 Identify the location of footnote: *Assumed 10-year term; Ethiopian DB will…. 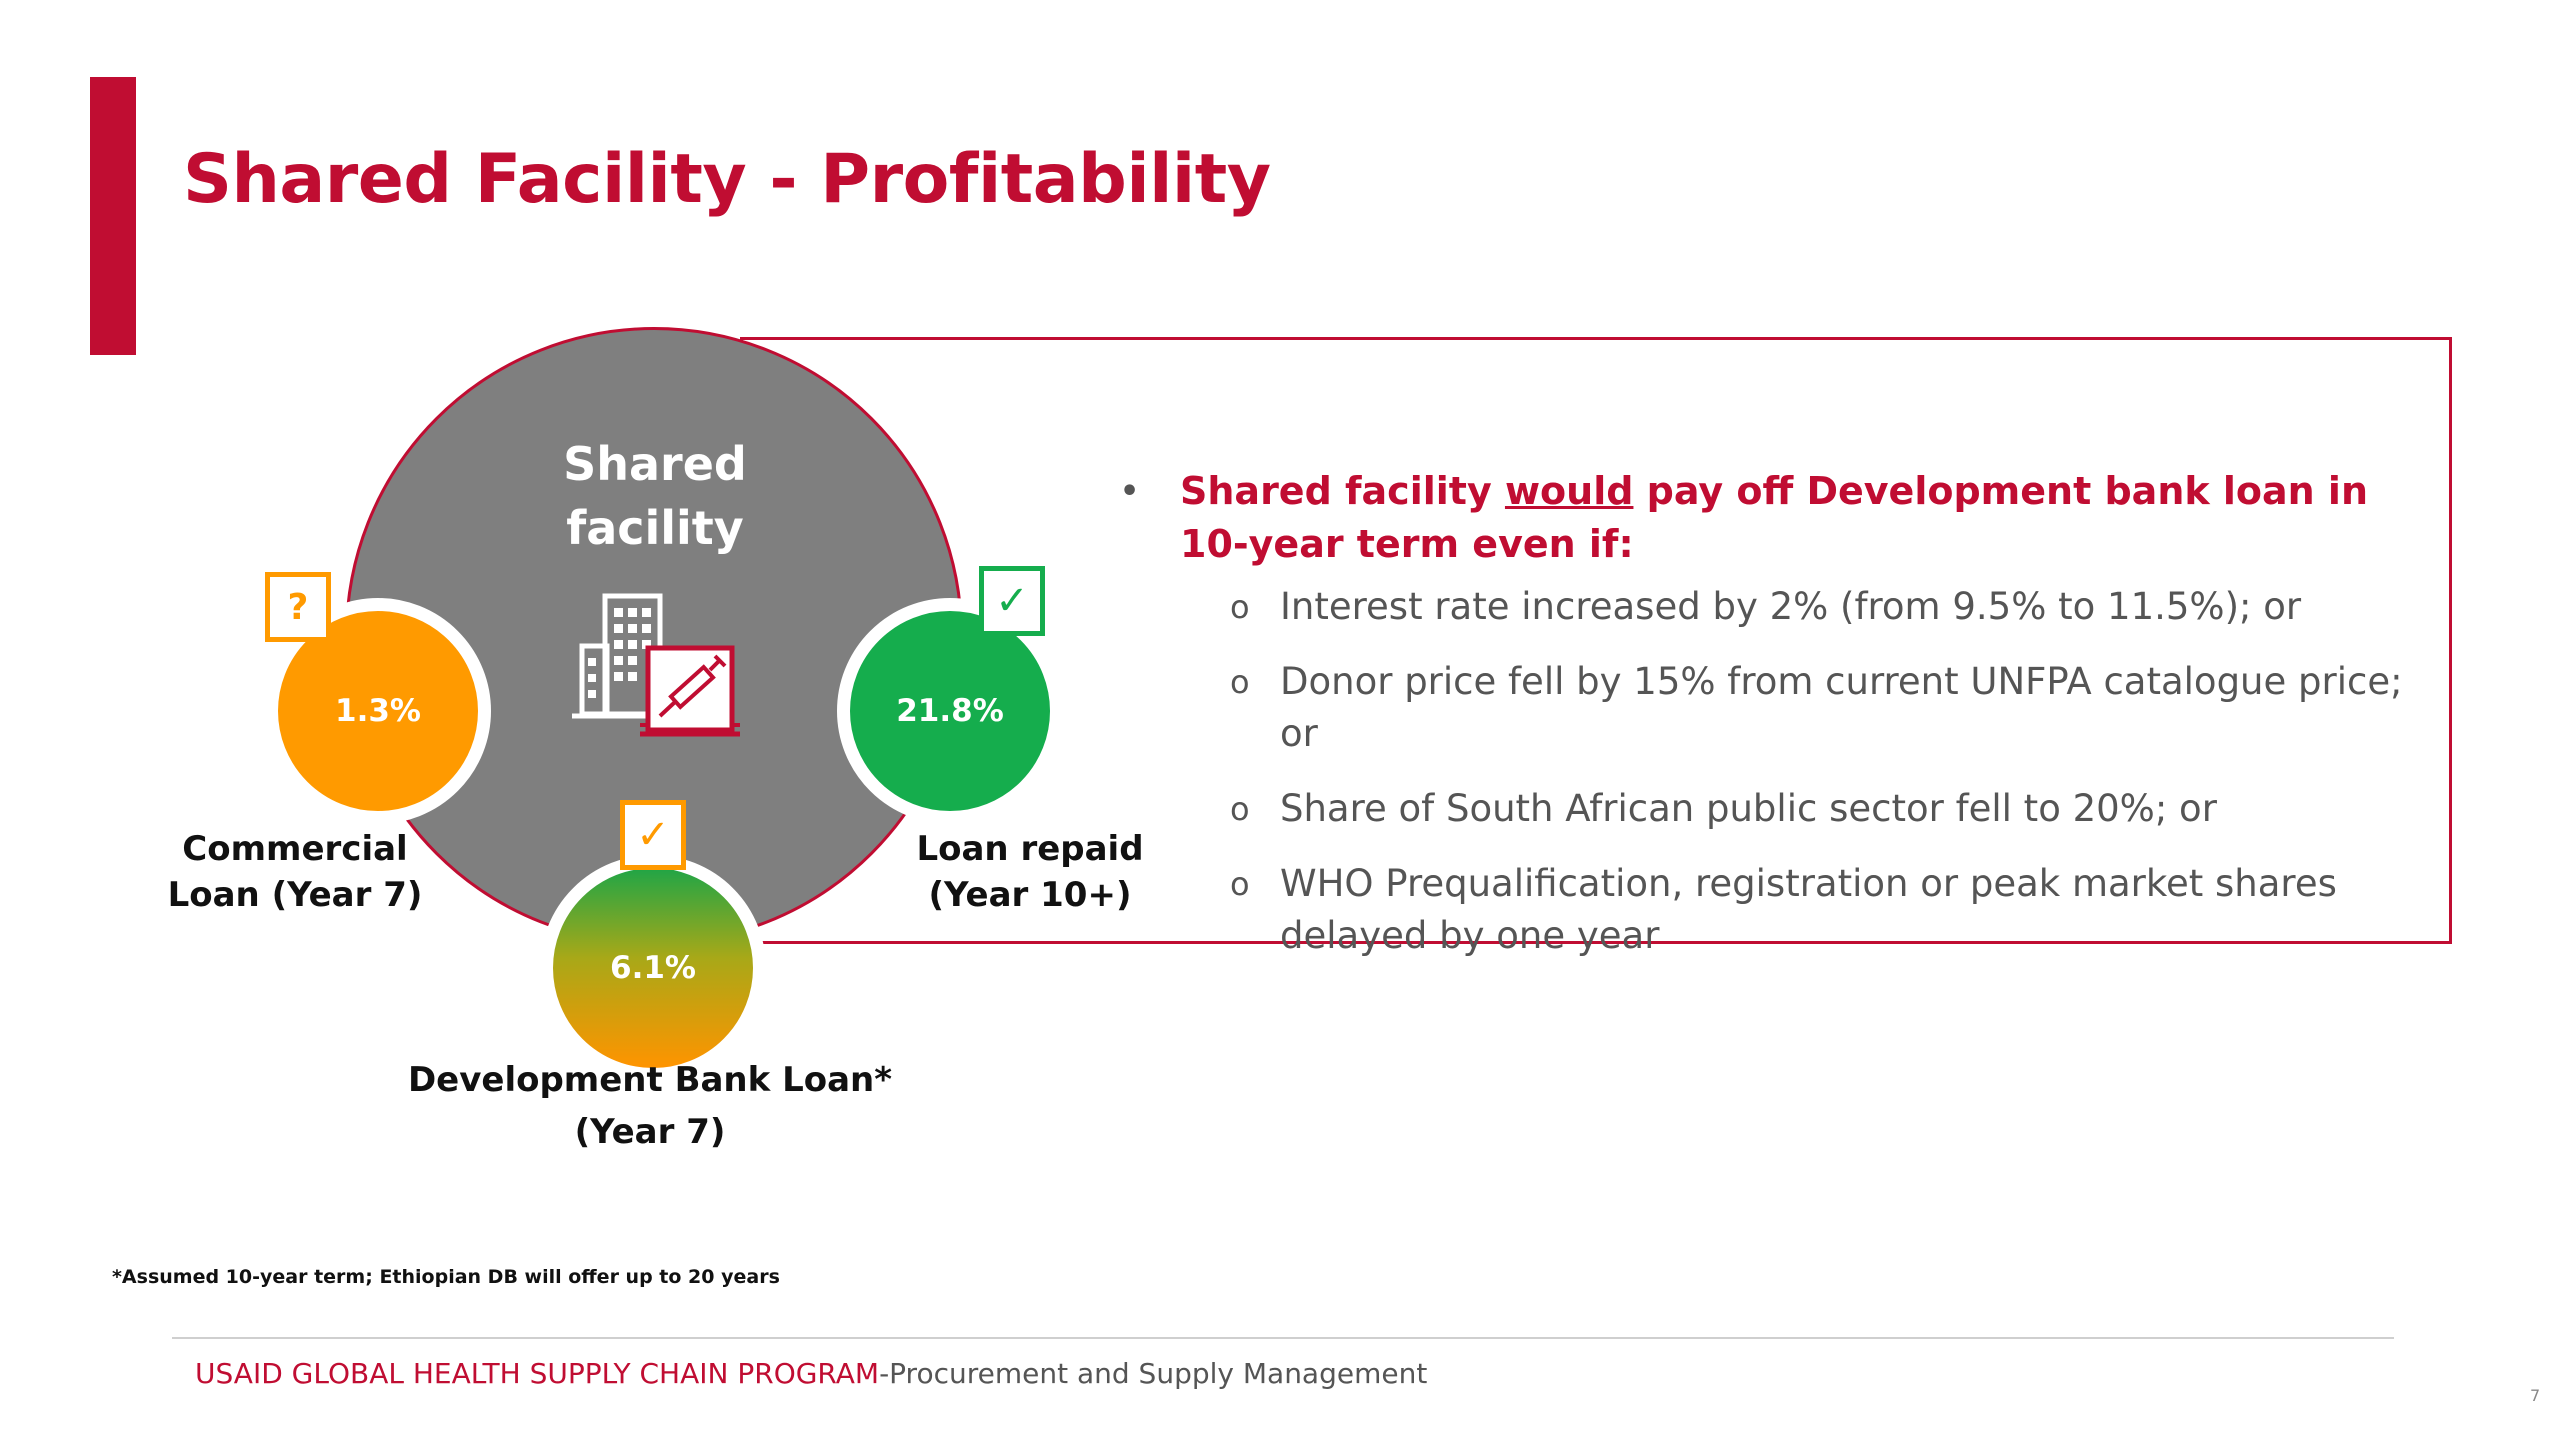
(446, 1277).